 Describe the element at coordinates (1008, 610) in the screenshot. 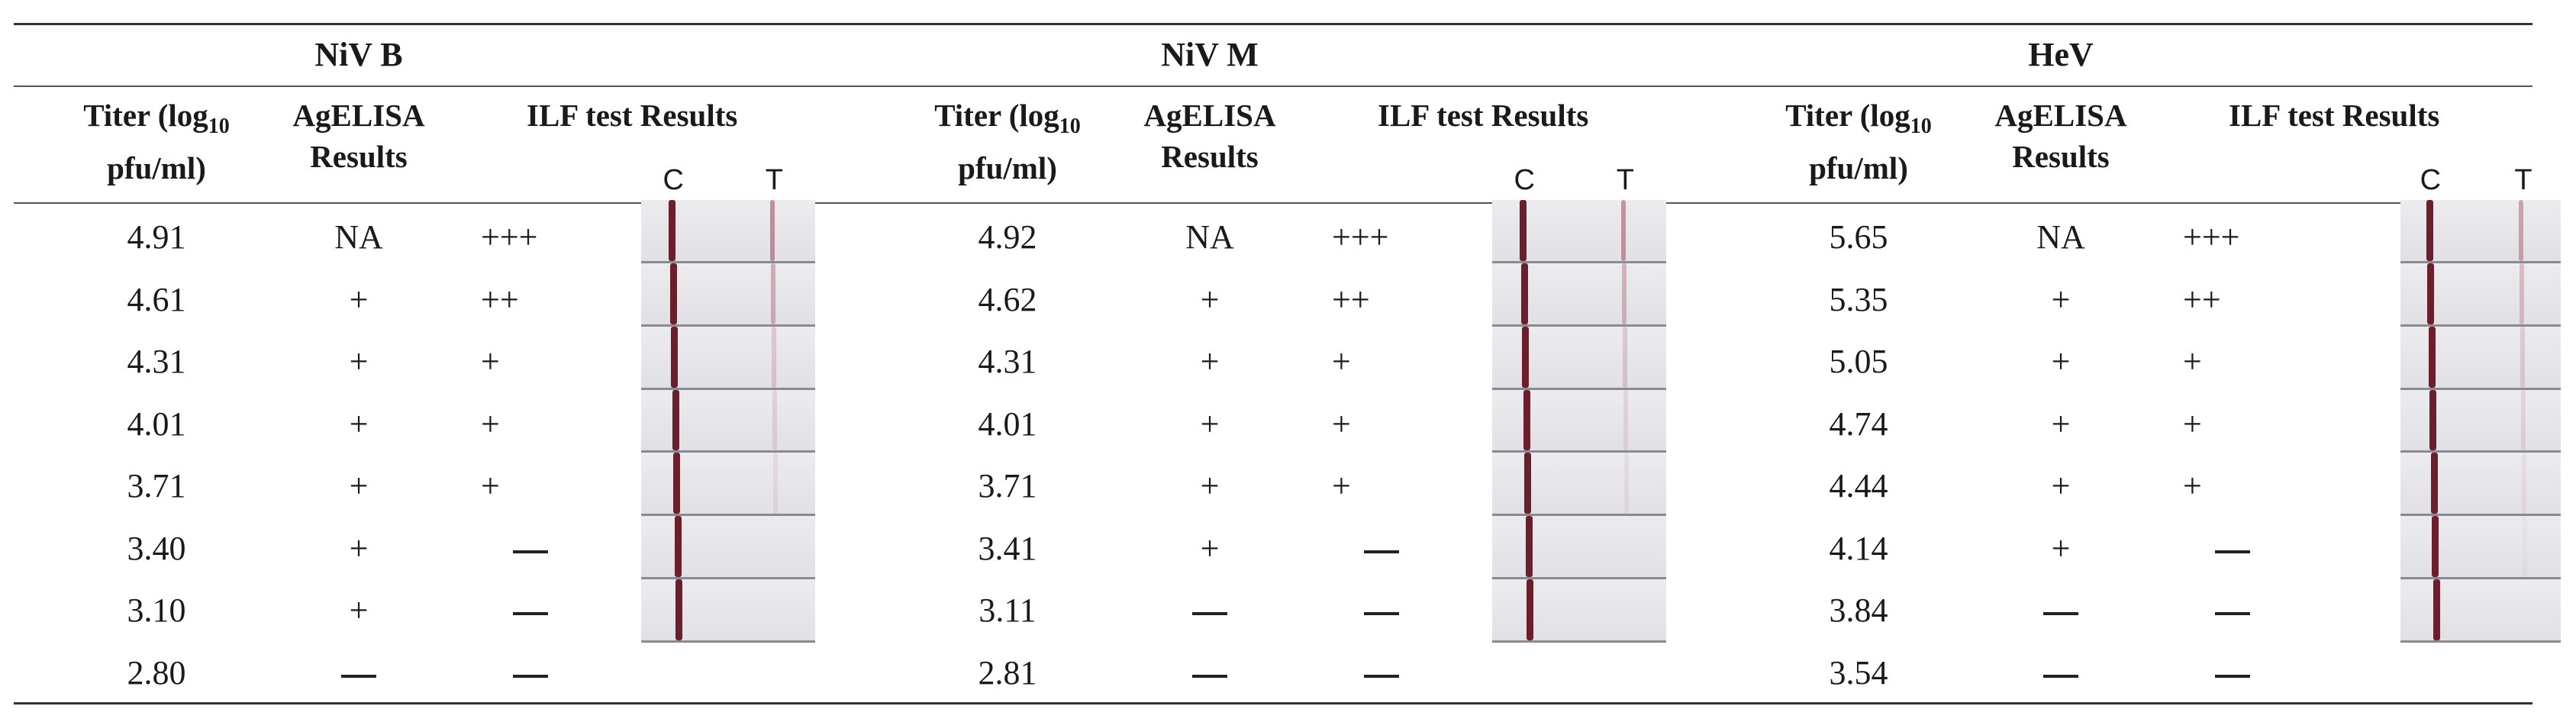

I see `titer-cell: 3.11` at that location.